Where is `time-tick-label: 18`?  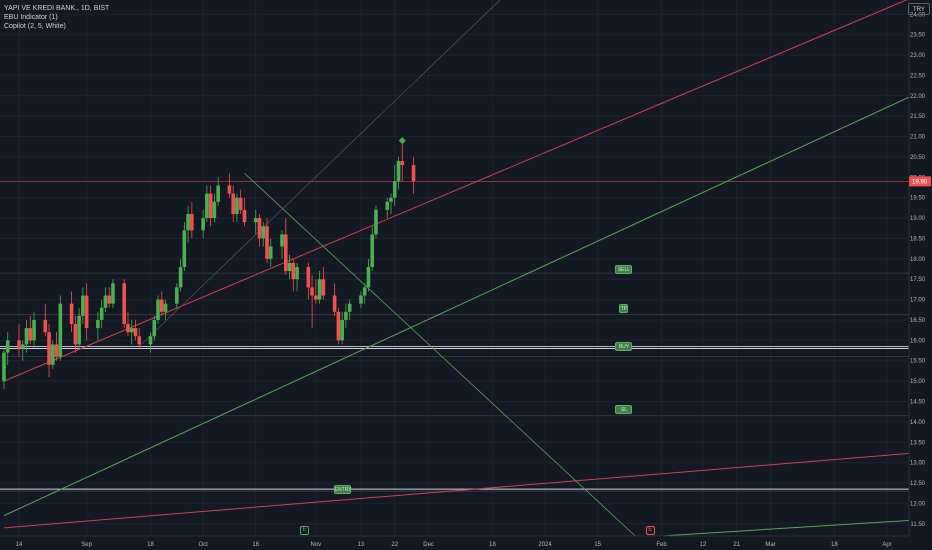
time-tick-label: 18 is located at coordinates (492, 545).